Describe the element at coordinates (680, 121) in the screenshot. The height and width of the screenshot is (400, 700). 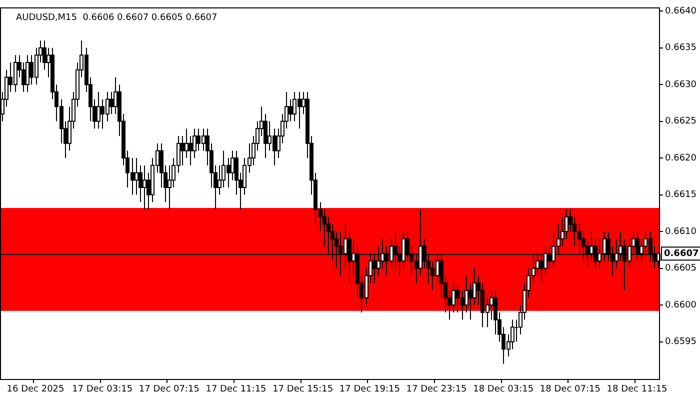
I see `y-tick-label: 0.6625` at that location.